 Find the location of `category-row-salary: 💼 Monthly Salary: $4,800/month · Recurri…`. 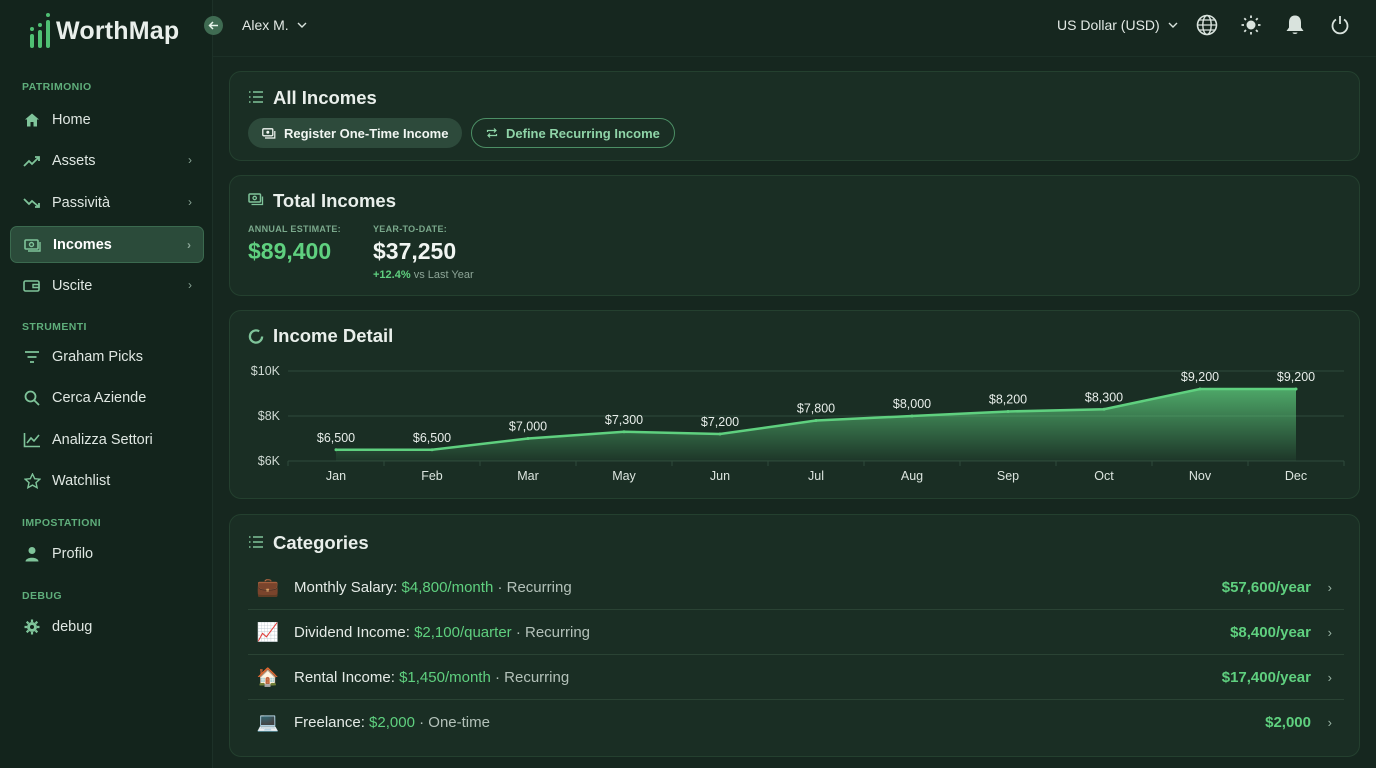

category-row-salary: 💼 Monthly Salary: $4,800/month · Recurri… is located at coordinates (796, 587).